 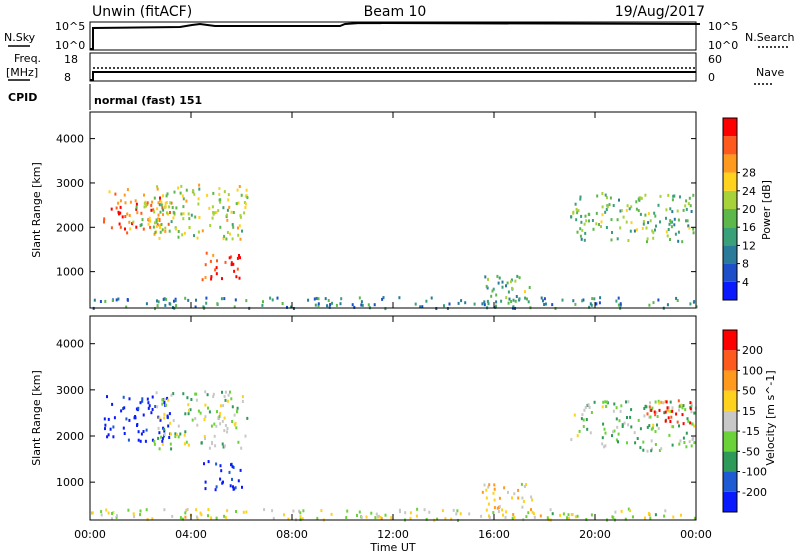 What do you see at coordinates (660, 12) in the screenshot?
I see `date-title: 19/Aug/2017` at bounding box center [660, 12].